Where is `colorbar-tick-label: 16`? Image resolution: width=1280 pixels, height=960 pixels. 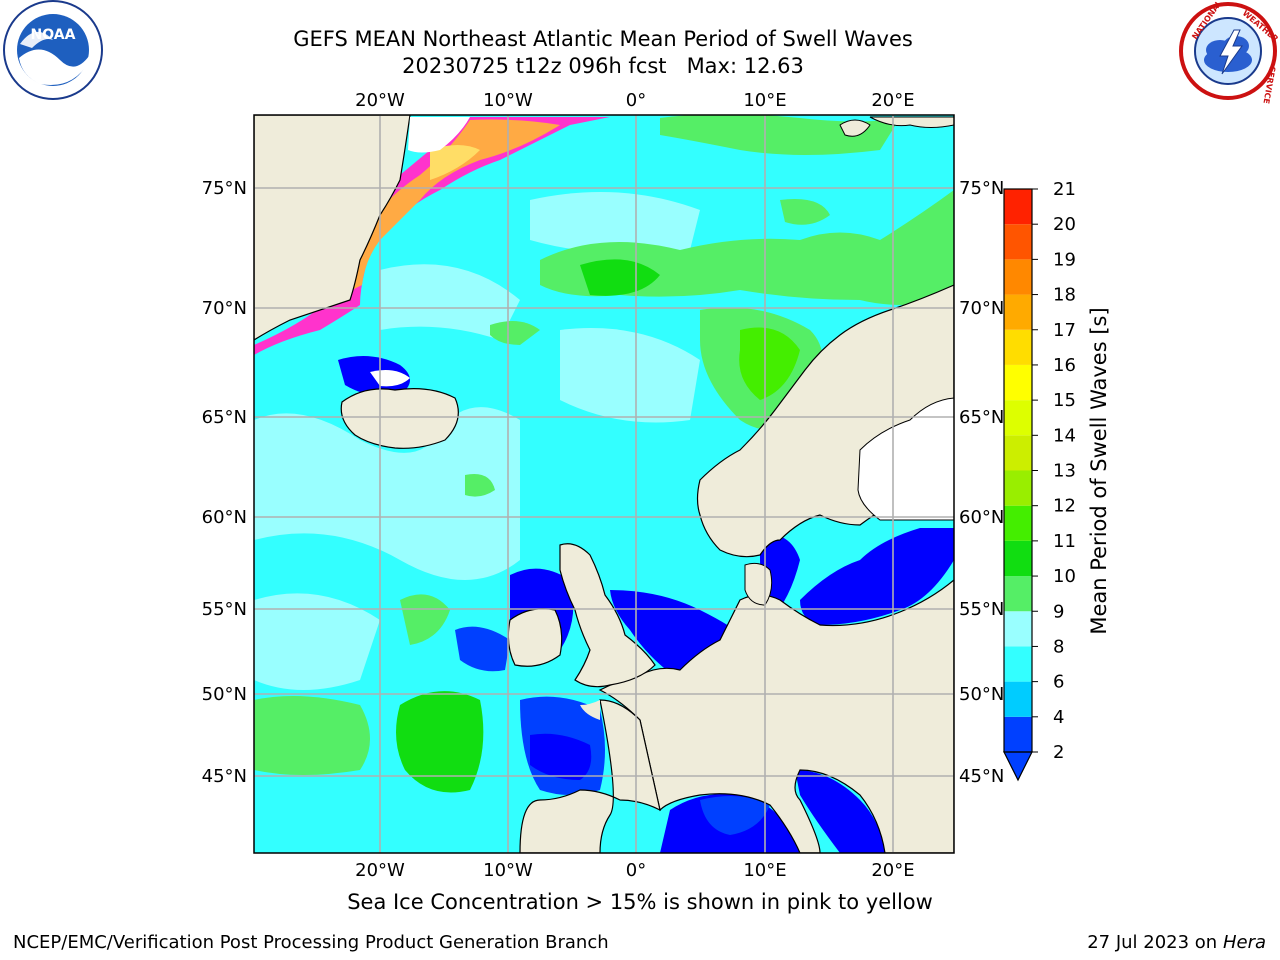 colorbar-tick-label: 16 is located at coordinates (1064, 365).